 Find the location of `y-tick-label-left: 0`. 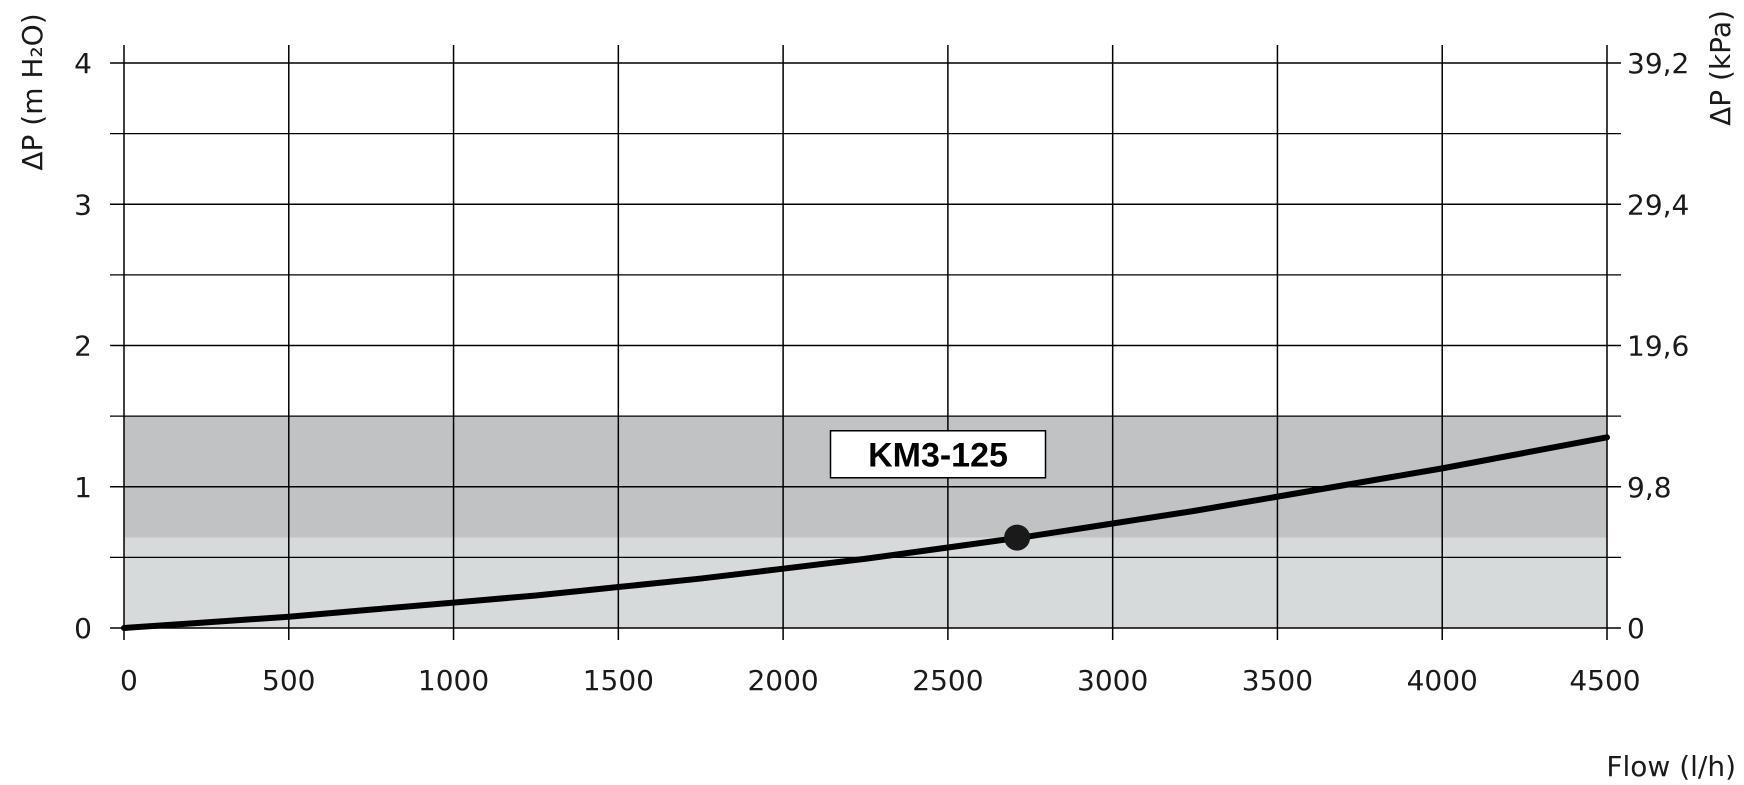

y-tick-label-left: 0 is located at coordinates (83, 628).